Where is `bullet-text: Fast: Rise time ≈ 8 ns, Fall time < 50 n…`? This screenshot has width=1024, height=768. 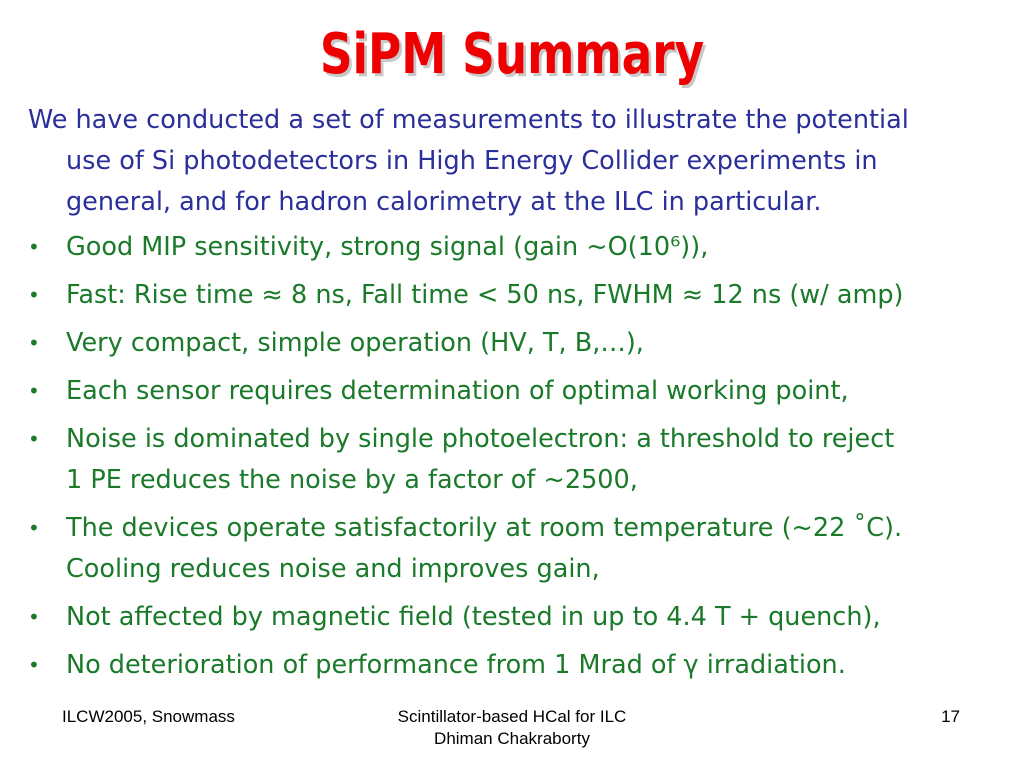
bullet-text: Fast: Rise time ≈ 8 ns, Fall time < 50 n… is located at coordinates (485, 295).